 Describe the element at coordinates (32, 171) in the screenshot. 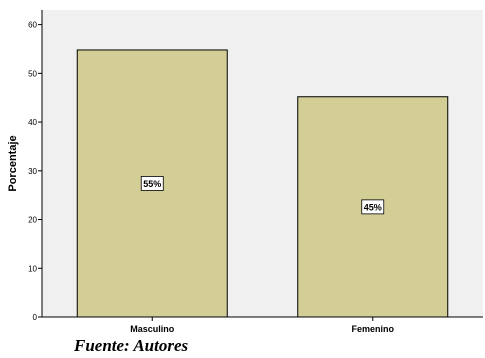

I see `y-tick-label: 30` at that location.